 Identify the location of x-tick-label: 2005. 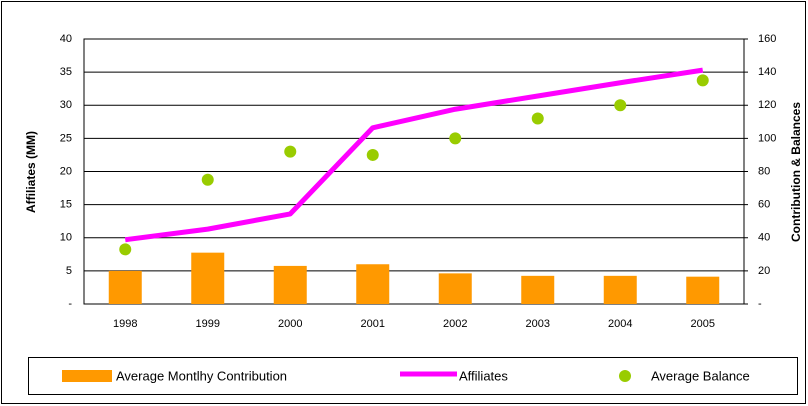
(703, 324).